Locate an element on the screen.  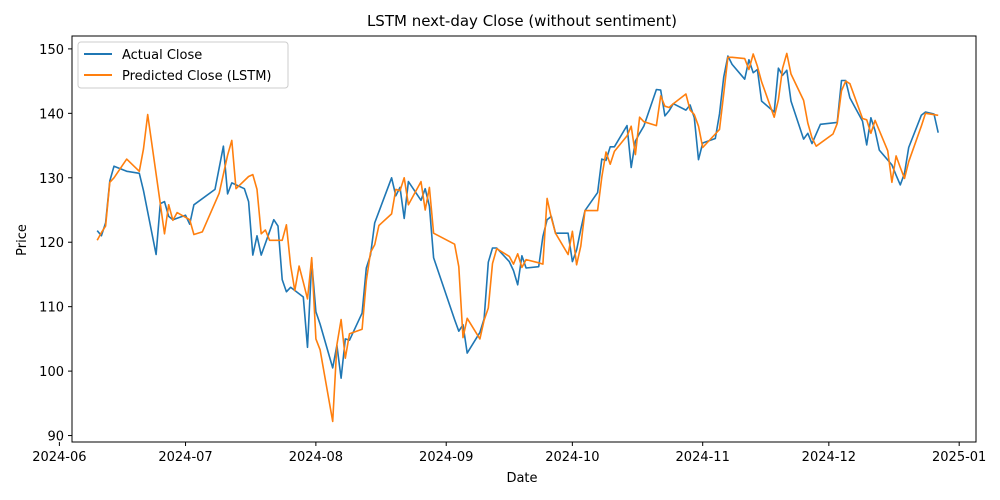
legend-label-actual-close: Actual Close is located at coordinates (162, 55).